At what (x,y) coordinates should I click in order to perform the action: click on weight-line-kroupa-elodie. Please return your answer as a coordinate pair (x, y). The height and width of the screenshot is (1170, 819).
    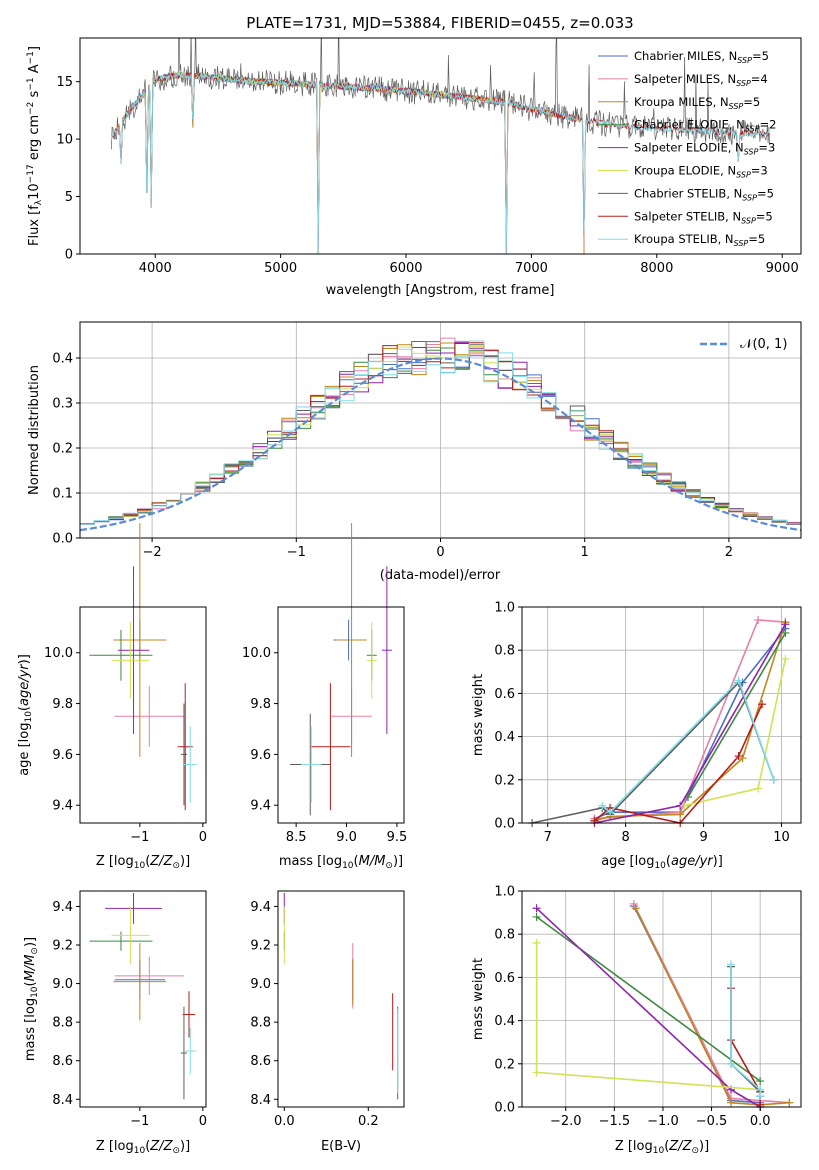
    Looking at the image, I should click on (648, 1016).